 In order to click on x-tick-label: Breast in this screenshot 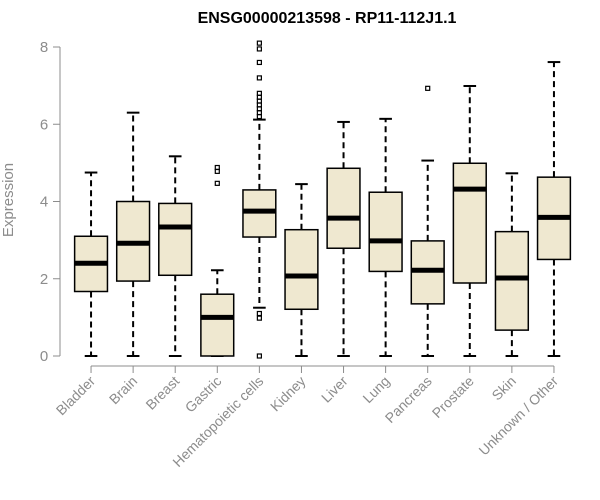, I will do `click(162, 393)`.